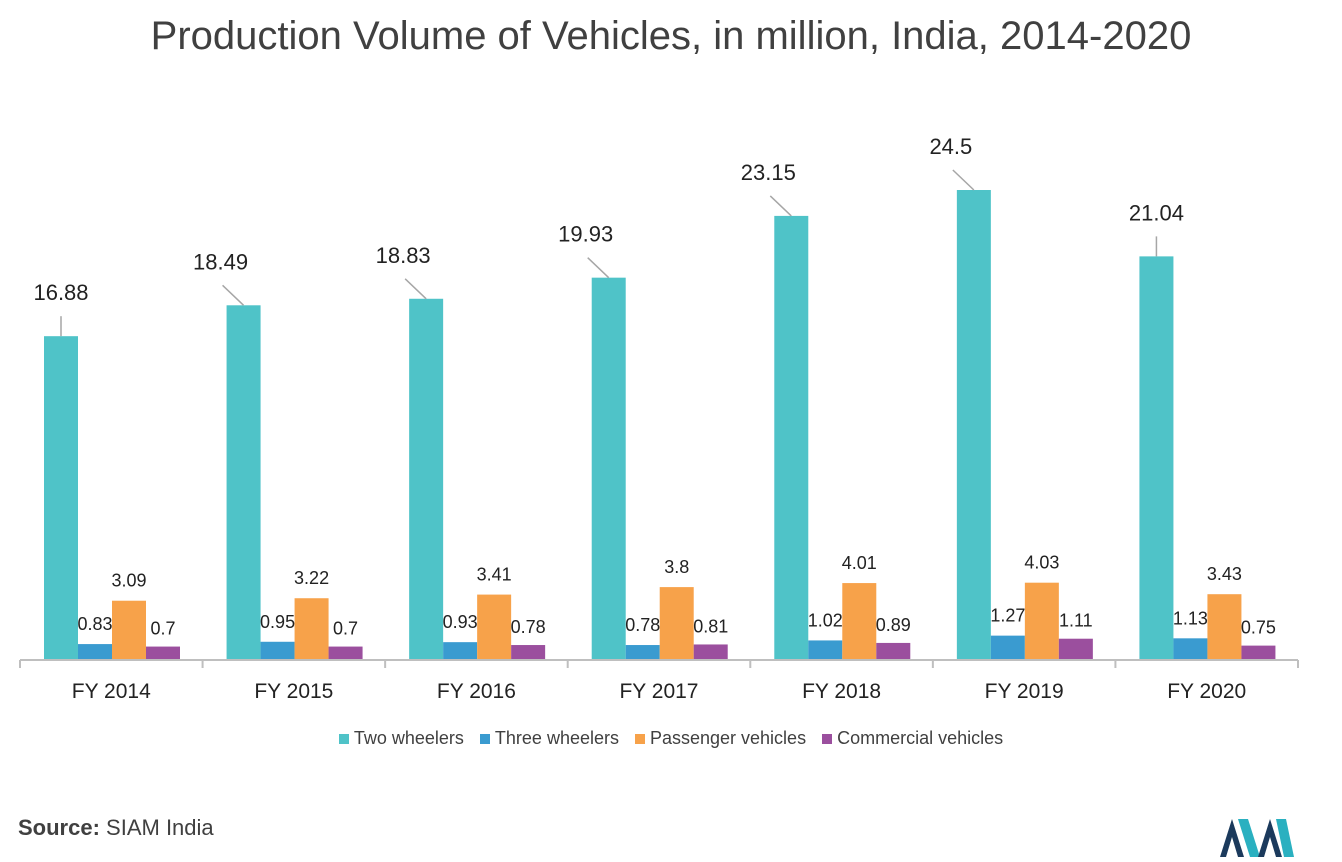 Image resolution: width=1342 pixels, height=862 pixels. I want to click on value-label: 1.27, so click(1007, 616).